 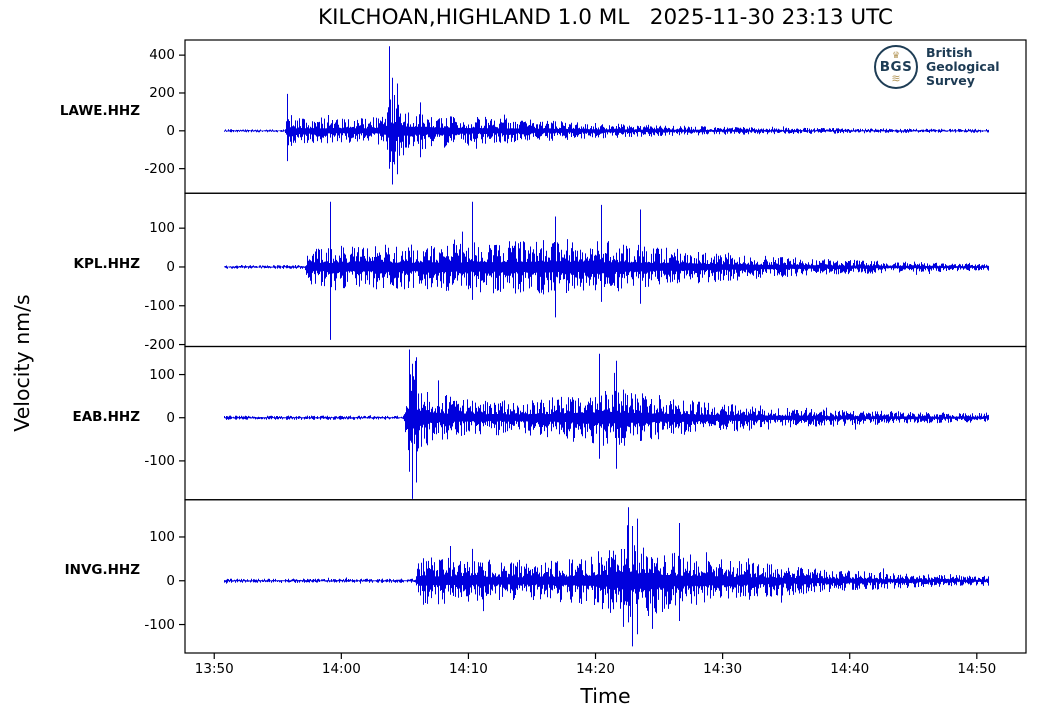 What do you see at coordinates (606, 577) in the screenshot?
I see `waveform-trace-INVG.HHZ` at bounding box center [606, 577].